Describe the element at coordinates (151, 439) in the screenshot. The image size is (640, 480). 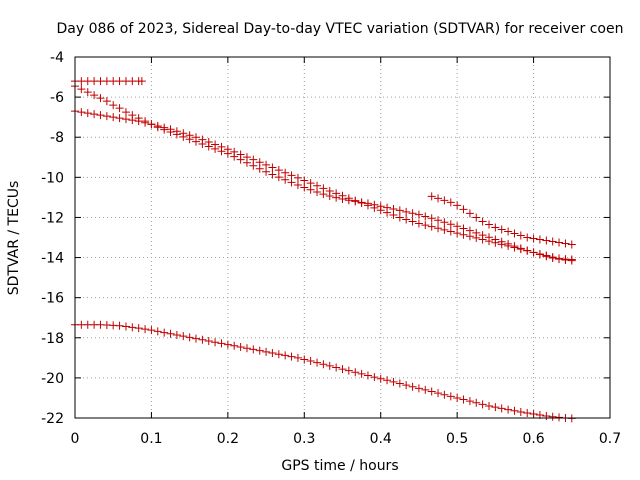
I see `x-tick-label: 0.1` at that location.